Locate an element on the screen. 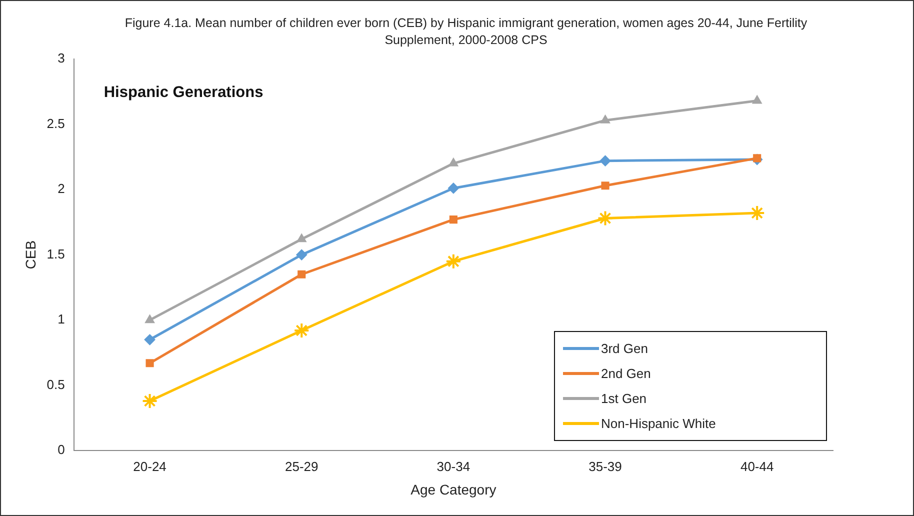 This screenshot has height=516, width=914. y-tick-label: 1.5 is located at coordinates (55, 254).